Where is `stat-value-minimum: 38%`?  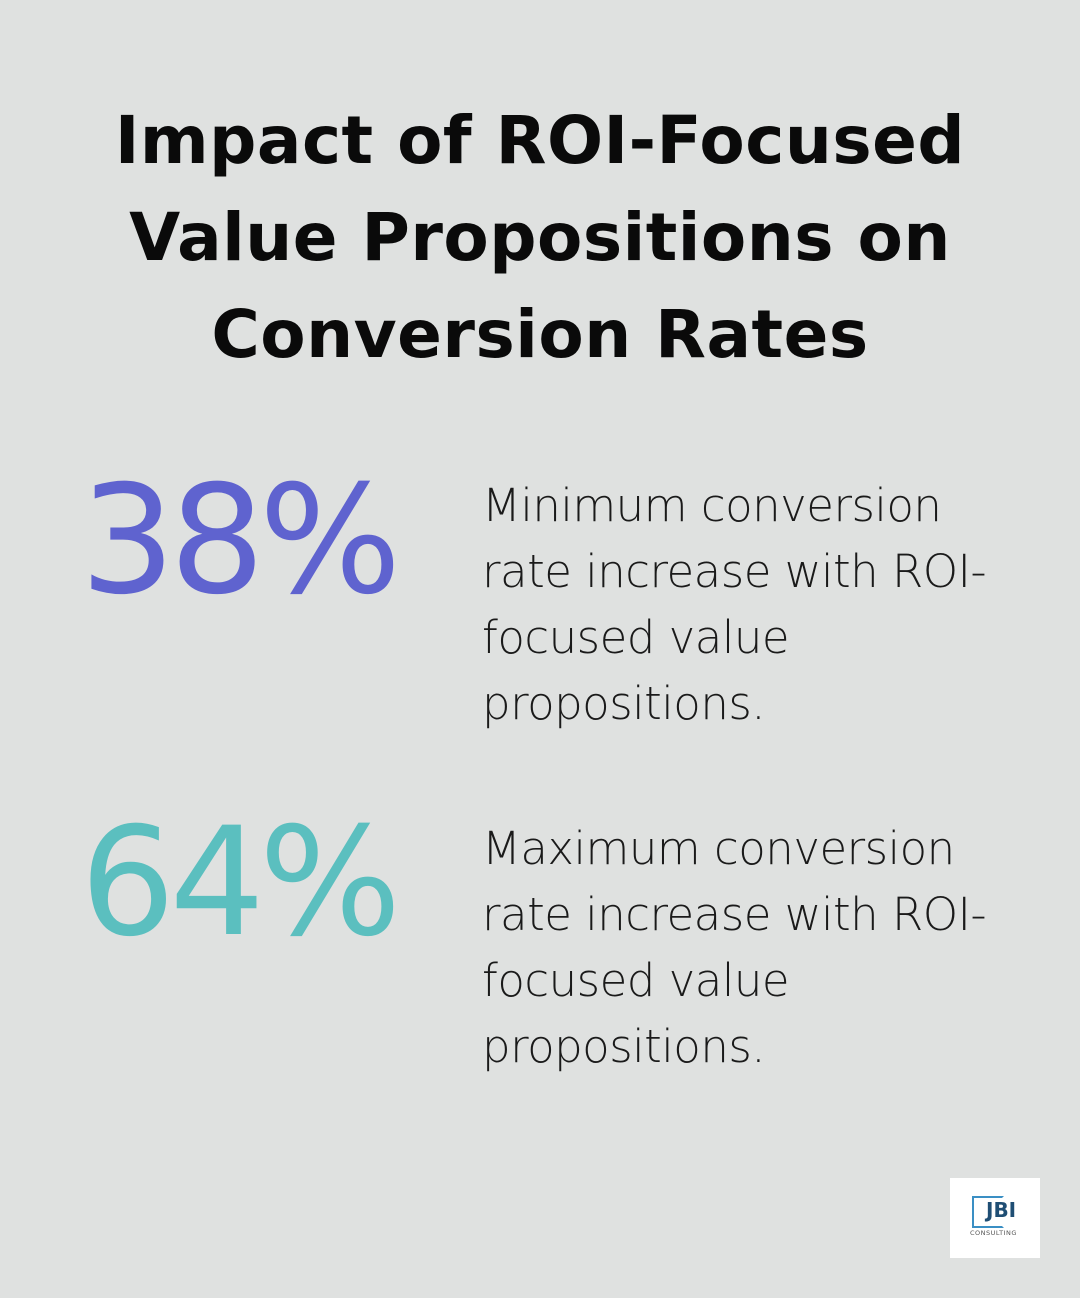
stat-value-minimum: 38% is located at coordinates (240, 541).